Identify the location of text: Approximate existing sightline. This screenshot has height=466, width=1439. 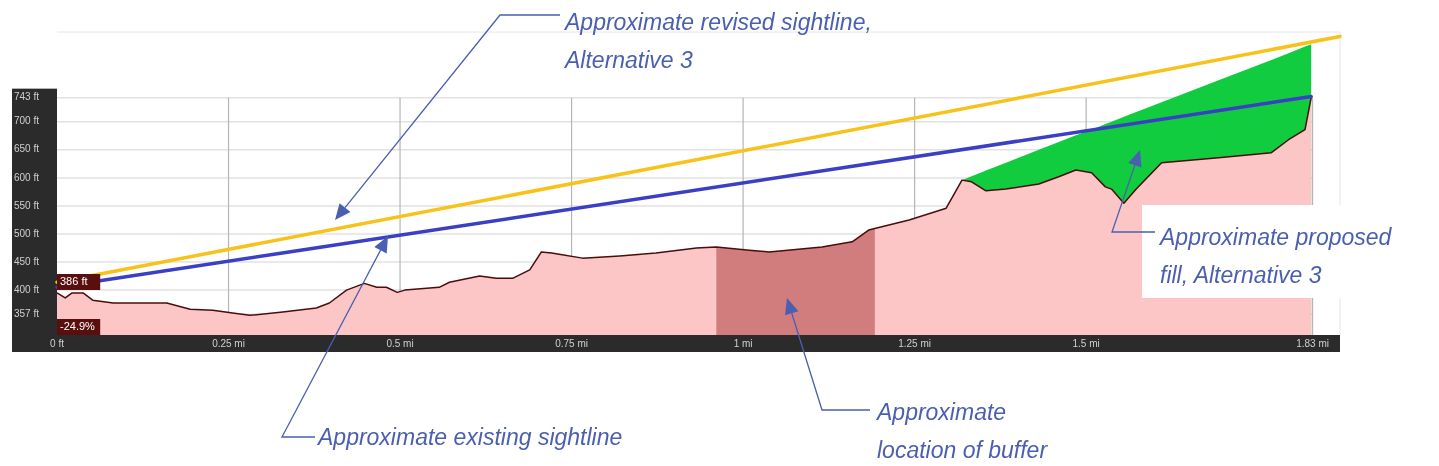
(469, 437).